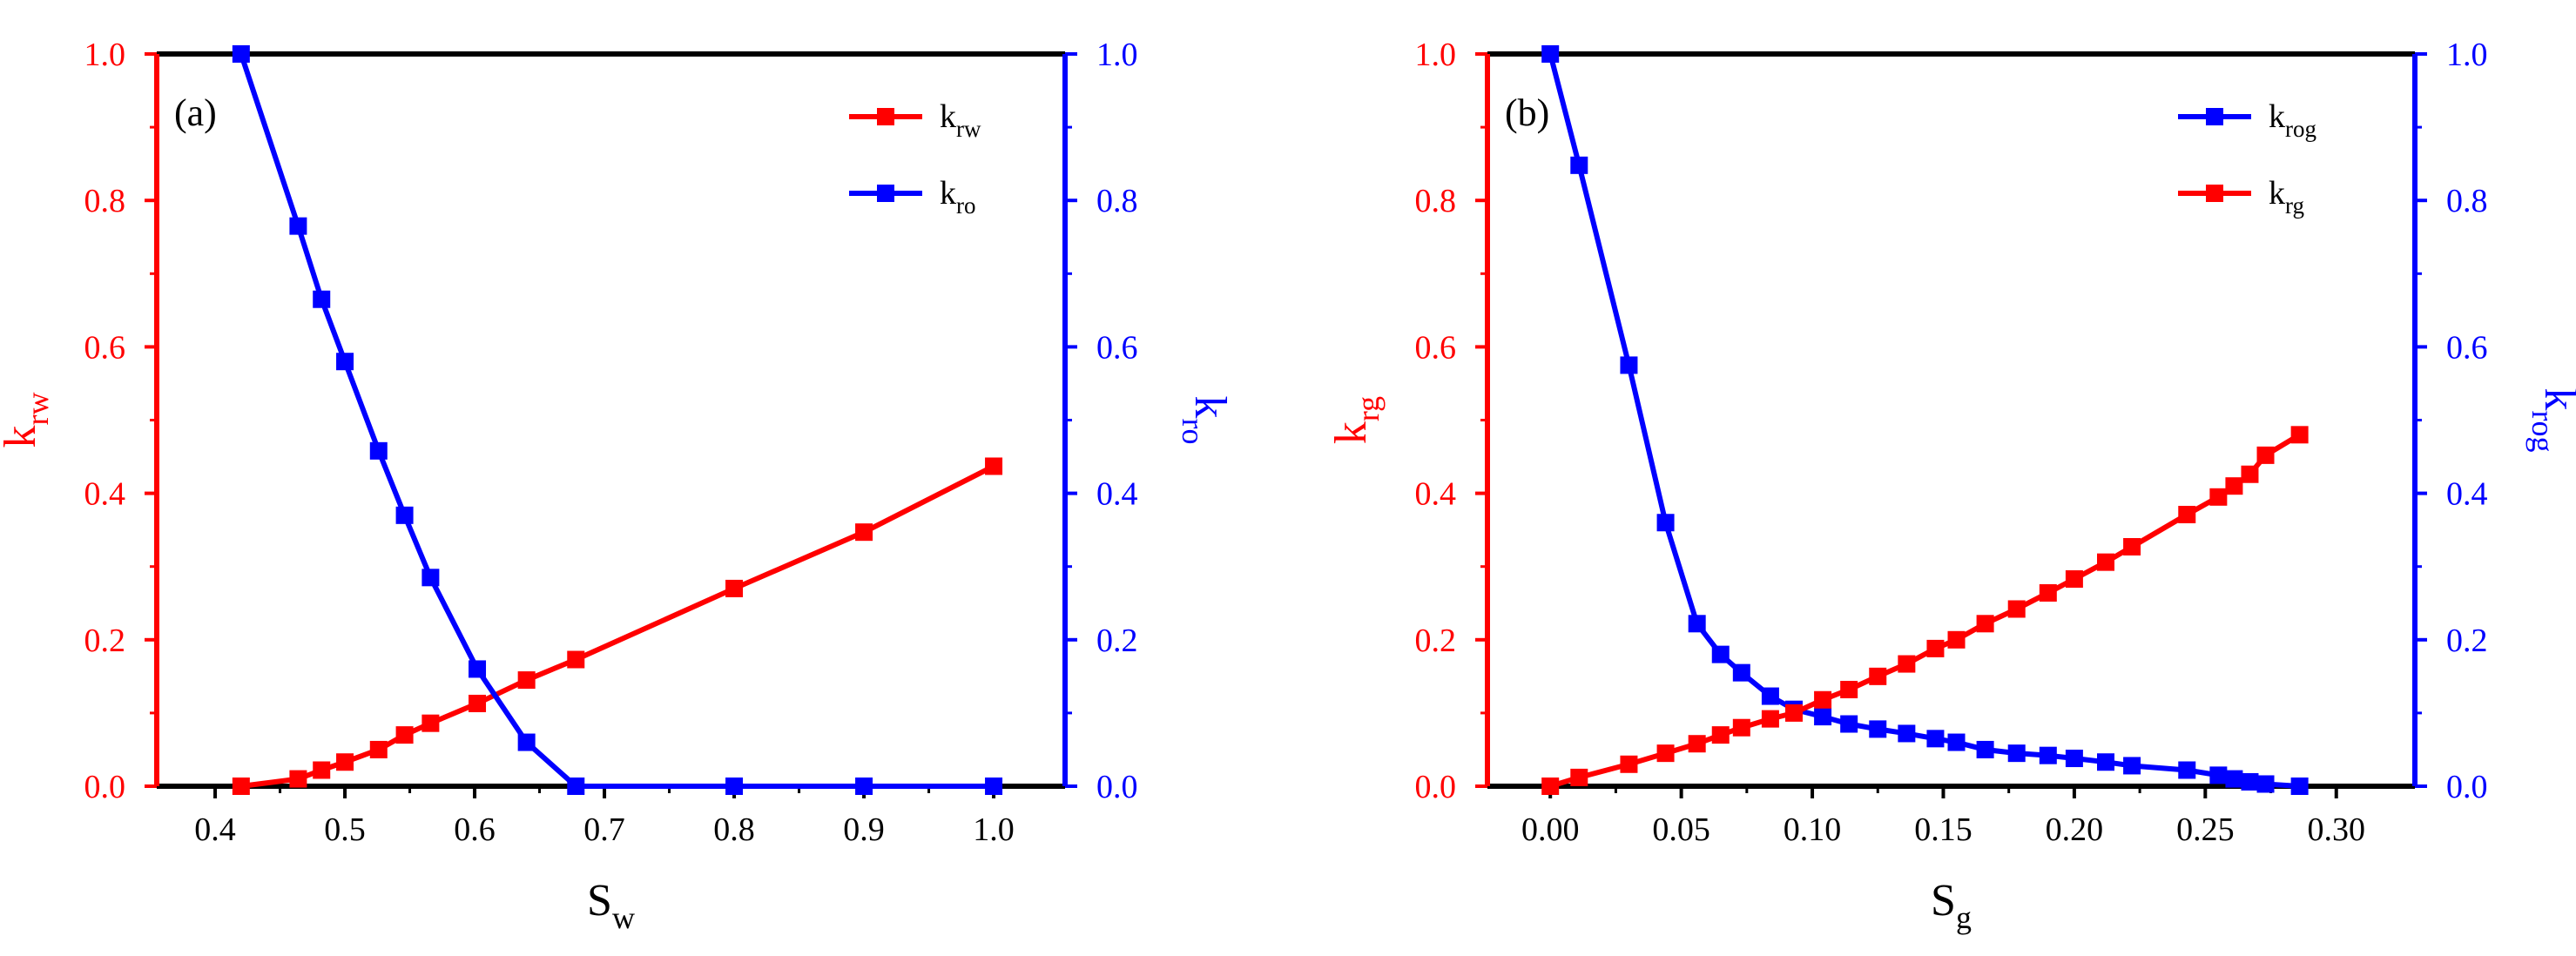 The width and height of the screenshot is (2576, 956). What do you see at coordinates (1117, 347) in the screenshot?
I see `right-y-tick-label: 0.6` at bounding box center [1117, 347].